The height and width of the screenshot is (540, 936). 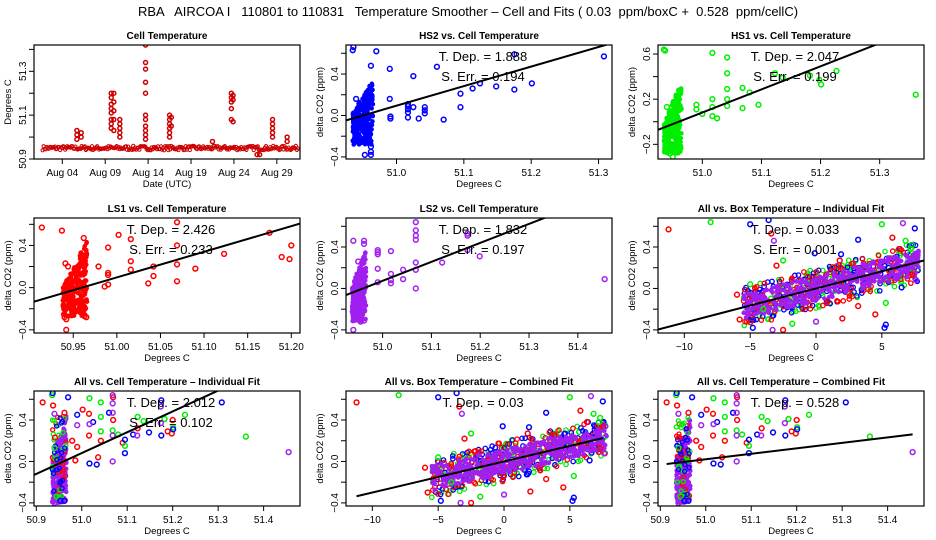 I want to click on fit-annotation: S. Err. = 0.102, so click(x=170, y=422).